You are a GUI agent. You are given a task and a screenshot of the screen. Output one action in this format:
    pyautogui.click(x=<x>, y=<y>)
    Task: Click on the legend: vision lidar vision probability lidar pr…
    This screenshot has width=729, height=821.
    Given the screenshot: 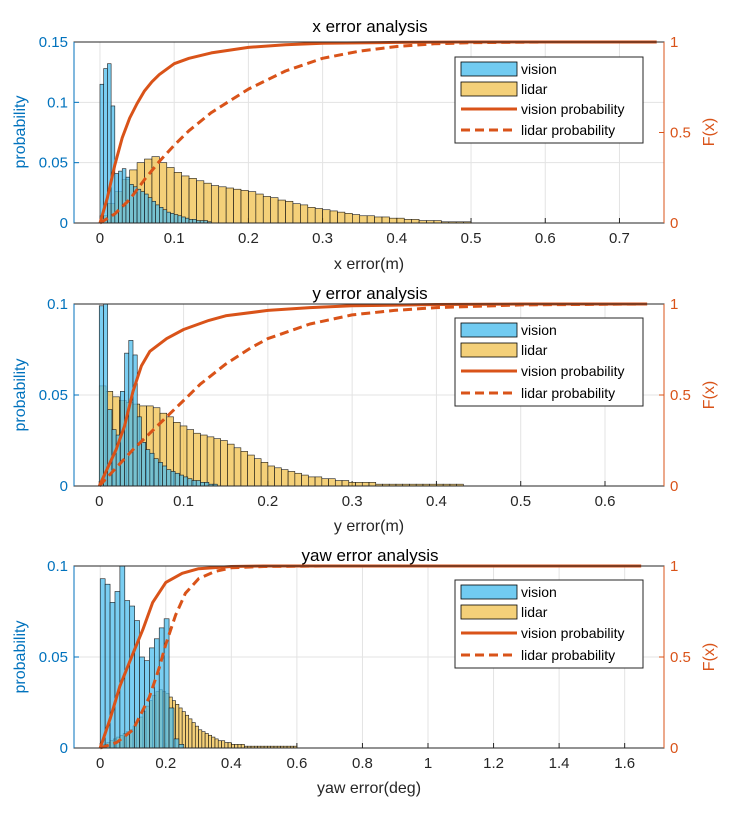 What is the action you would take?
    pyautogui.click(x=549, y=362)
    